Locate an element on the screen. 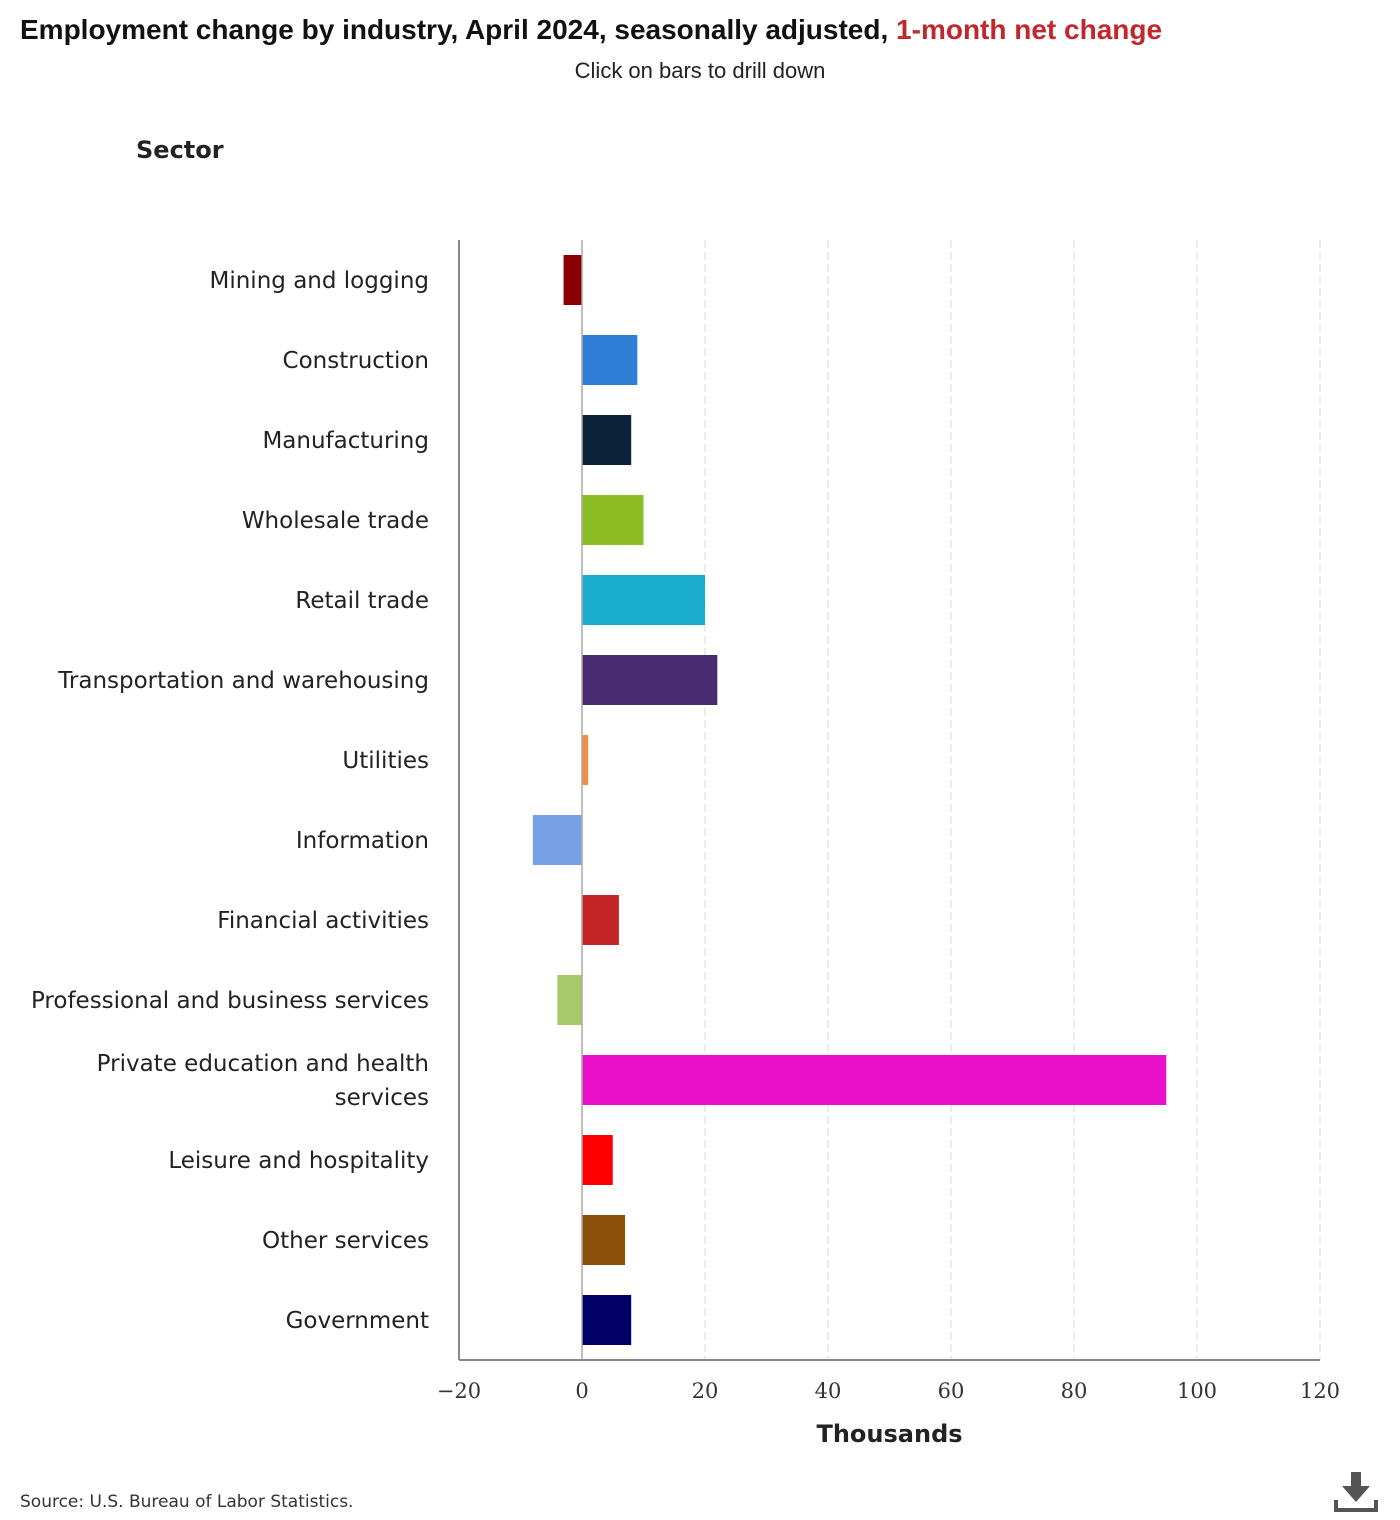 This screenshot has height=1520, width=1400. x-tick-label: −20 is located at coordinates (459, 1391).